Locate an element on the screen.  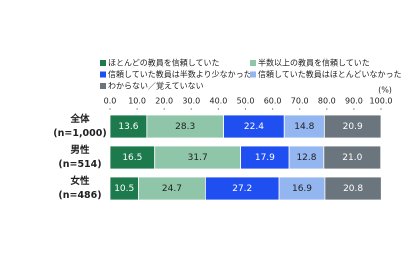
value-label: 16.5 is located at coordinates (132, 158).